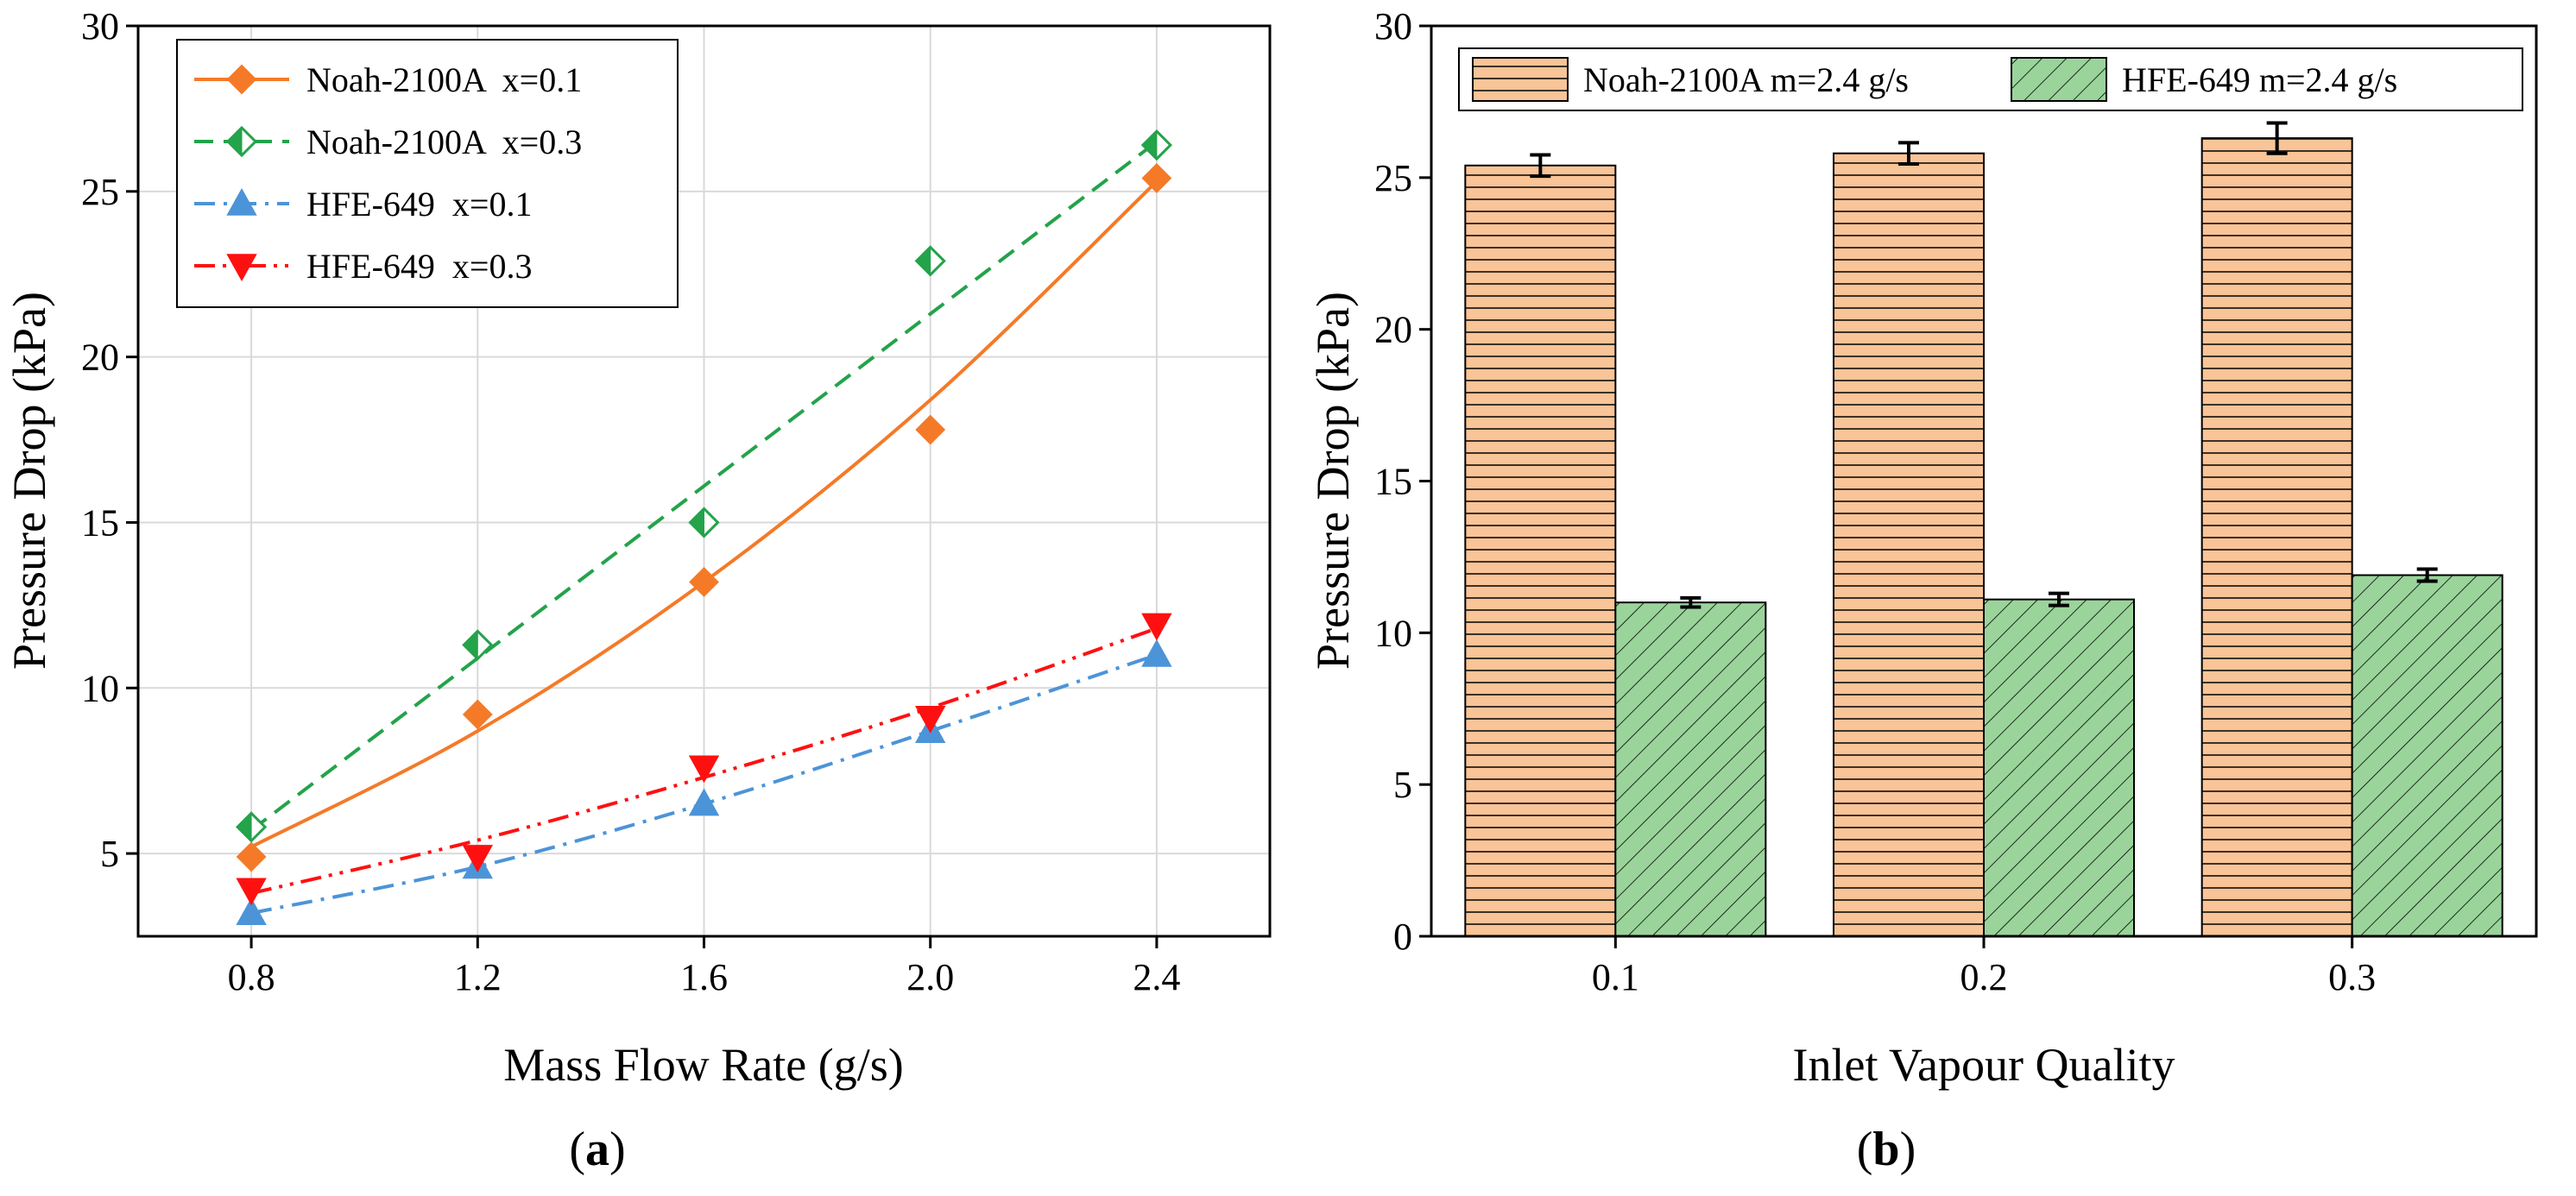  Describe the element at coordinates (1690, 769) in the screenshot. I see `bar-hfe-0.1` at that location.